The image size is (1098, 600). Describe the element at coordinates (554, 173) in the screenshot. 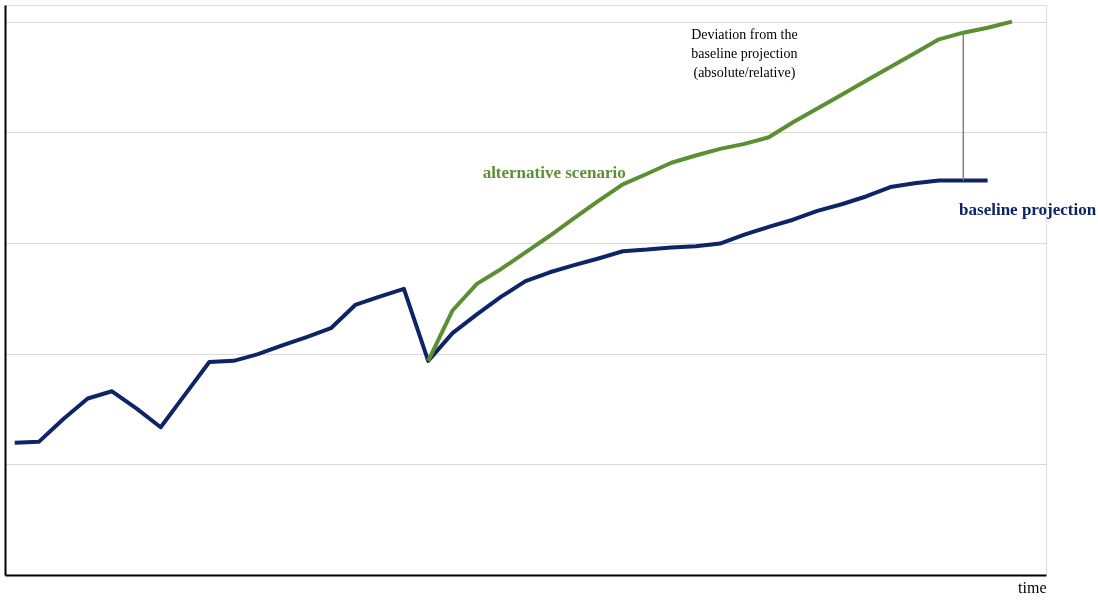

I see `series-label: alternative scenario` at that location.